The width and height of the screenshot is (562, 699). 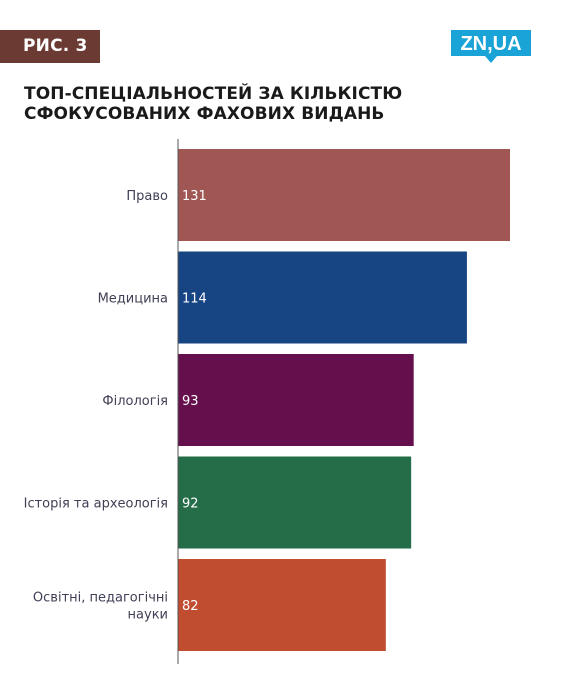 I want to click on category-label-0: Право, so click(x=147, y=196).